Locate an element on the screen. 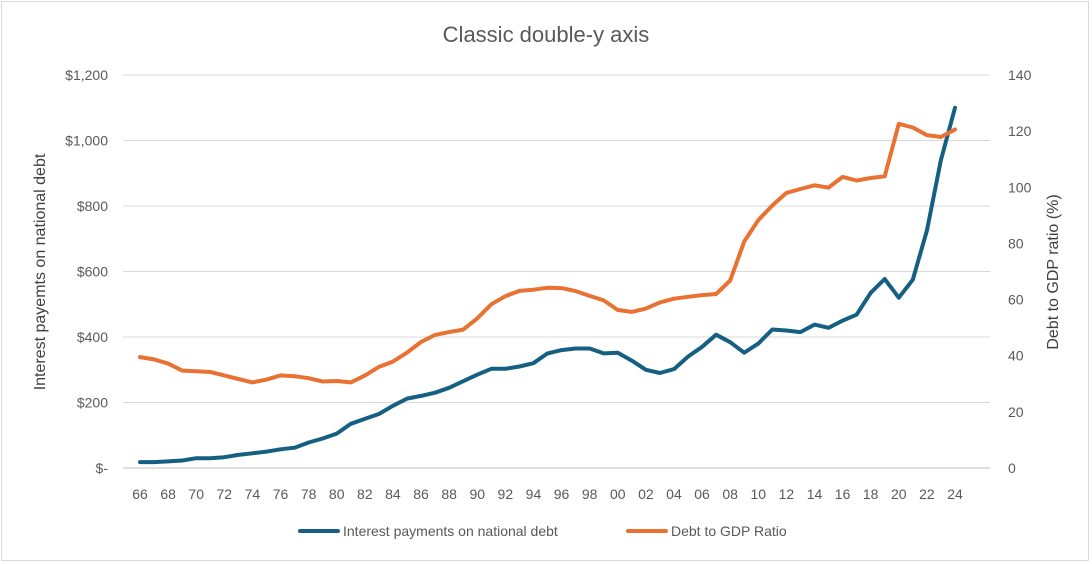 This screenshot has width=1092, height=564. left-y-axis-title: Interest payemts on national debt is located at coordinates (40, 271).